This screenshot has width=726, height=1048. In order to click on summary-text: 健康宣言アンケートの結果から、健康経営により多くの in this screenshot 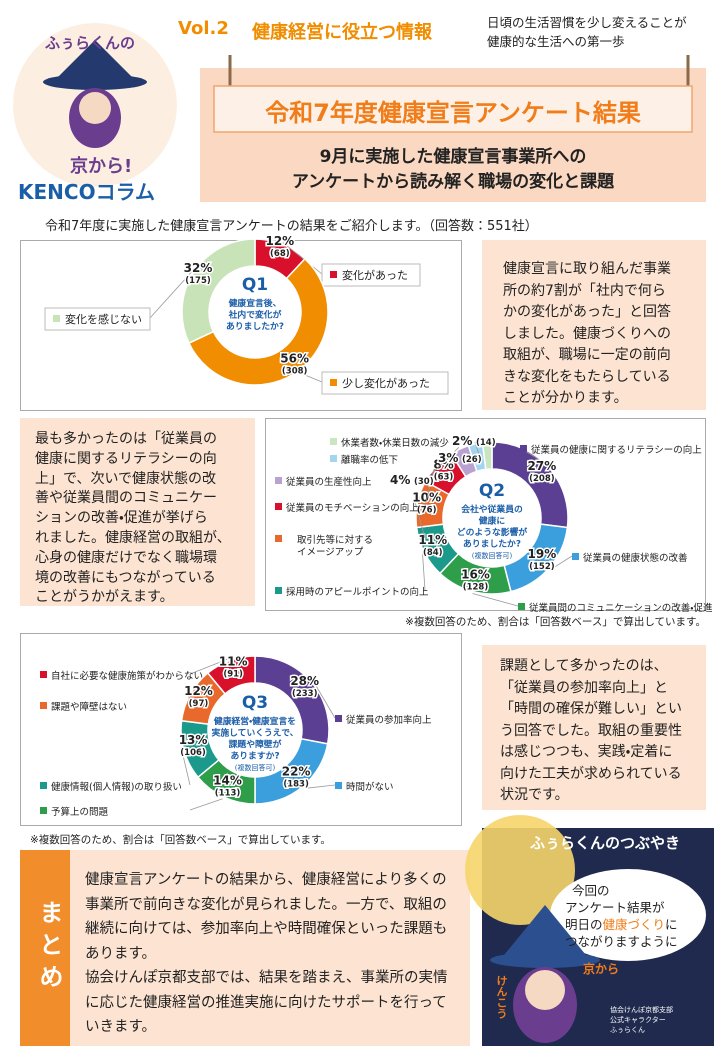, I will do `click(266, 880)`.